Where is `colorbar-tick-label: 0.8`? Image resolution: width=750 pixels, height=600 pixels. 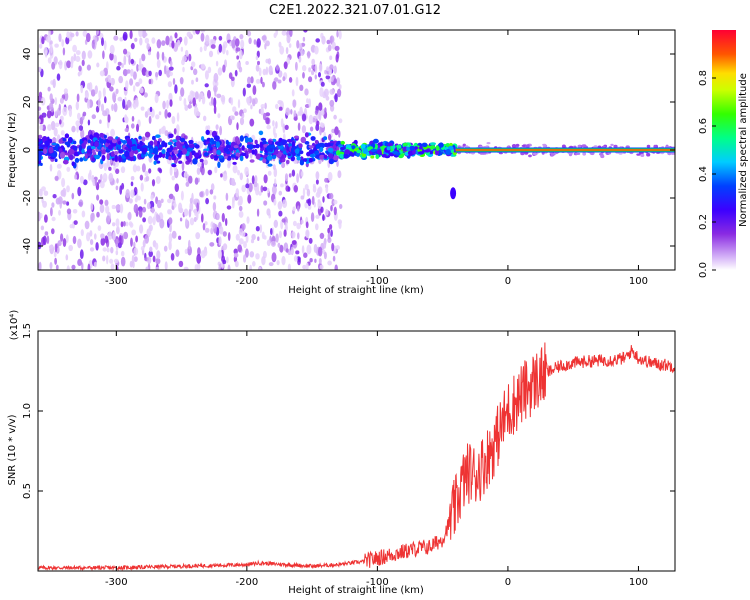 colorbar-tick-label: 0.8 is located at coordinates (703, 78).